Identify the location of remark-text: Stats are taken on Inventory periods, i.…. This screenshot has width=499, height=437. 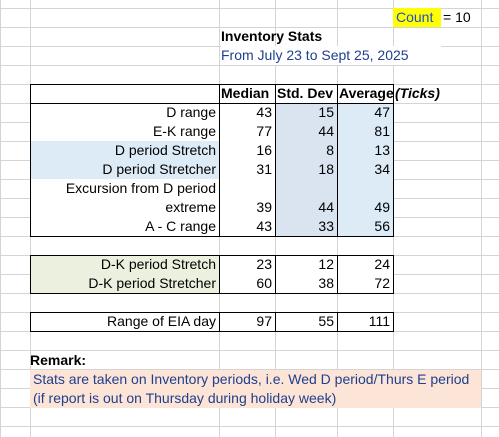
(255, 389).